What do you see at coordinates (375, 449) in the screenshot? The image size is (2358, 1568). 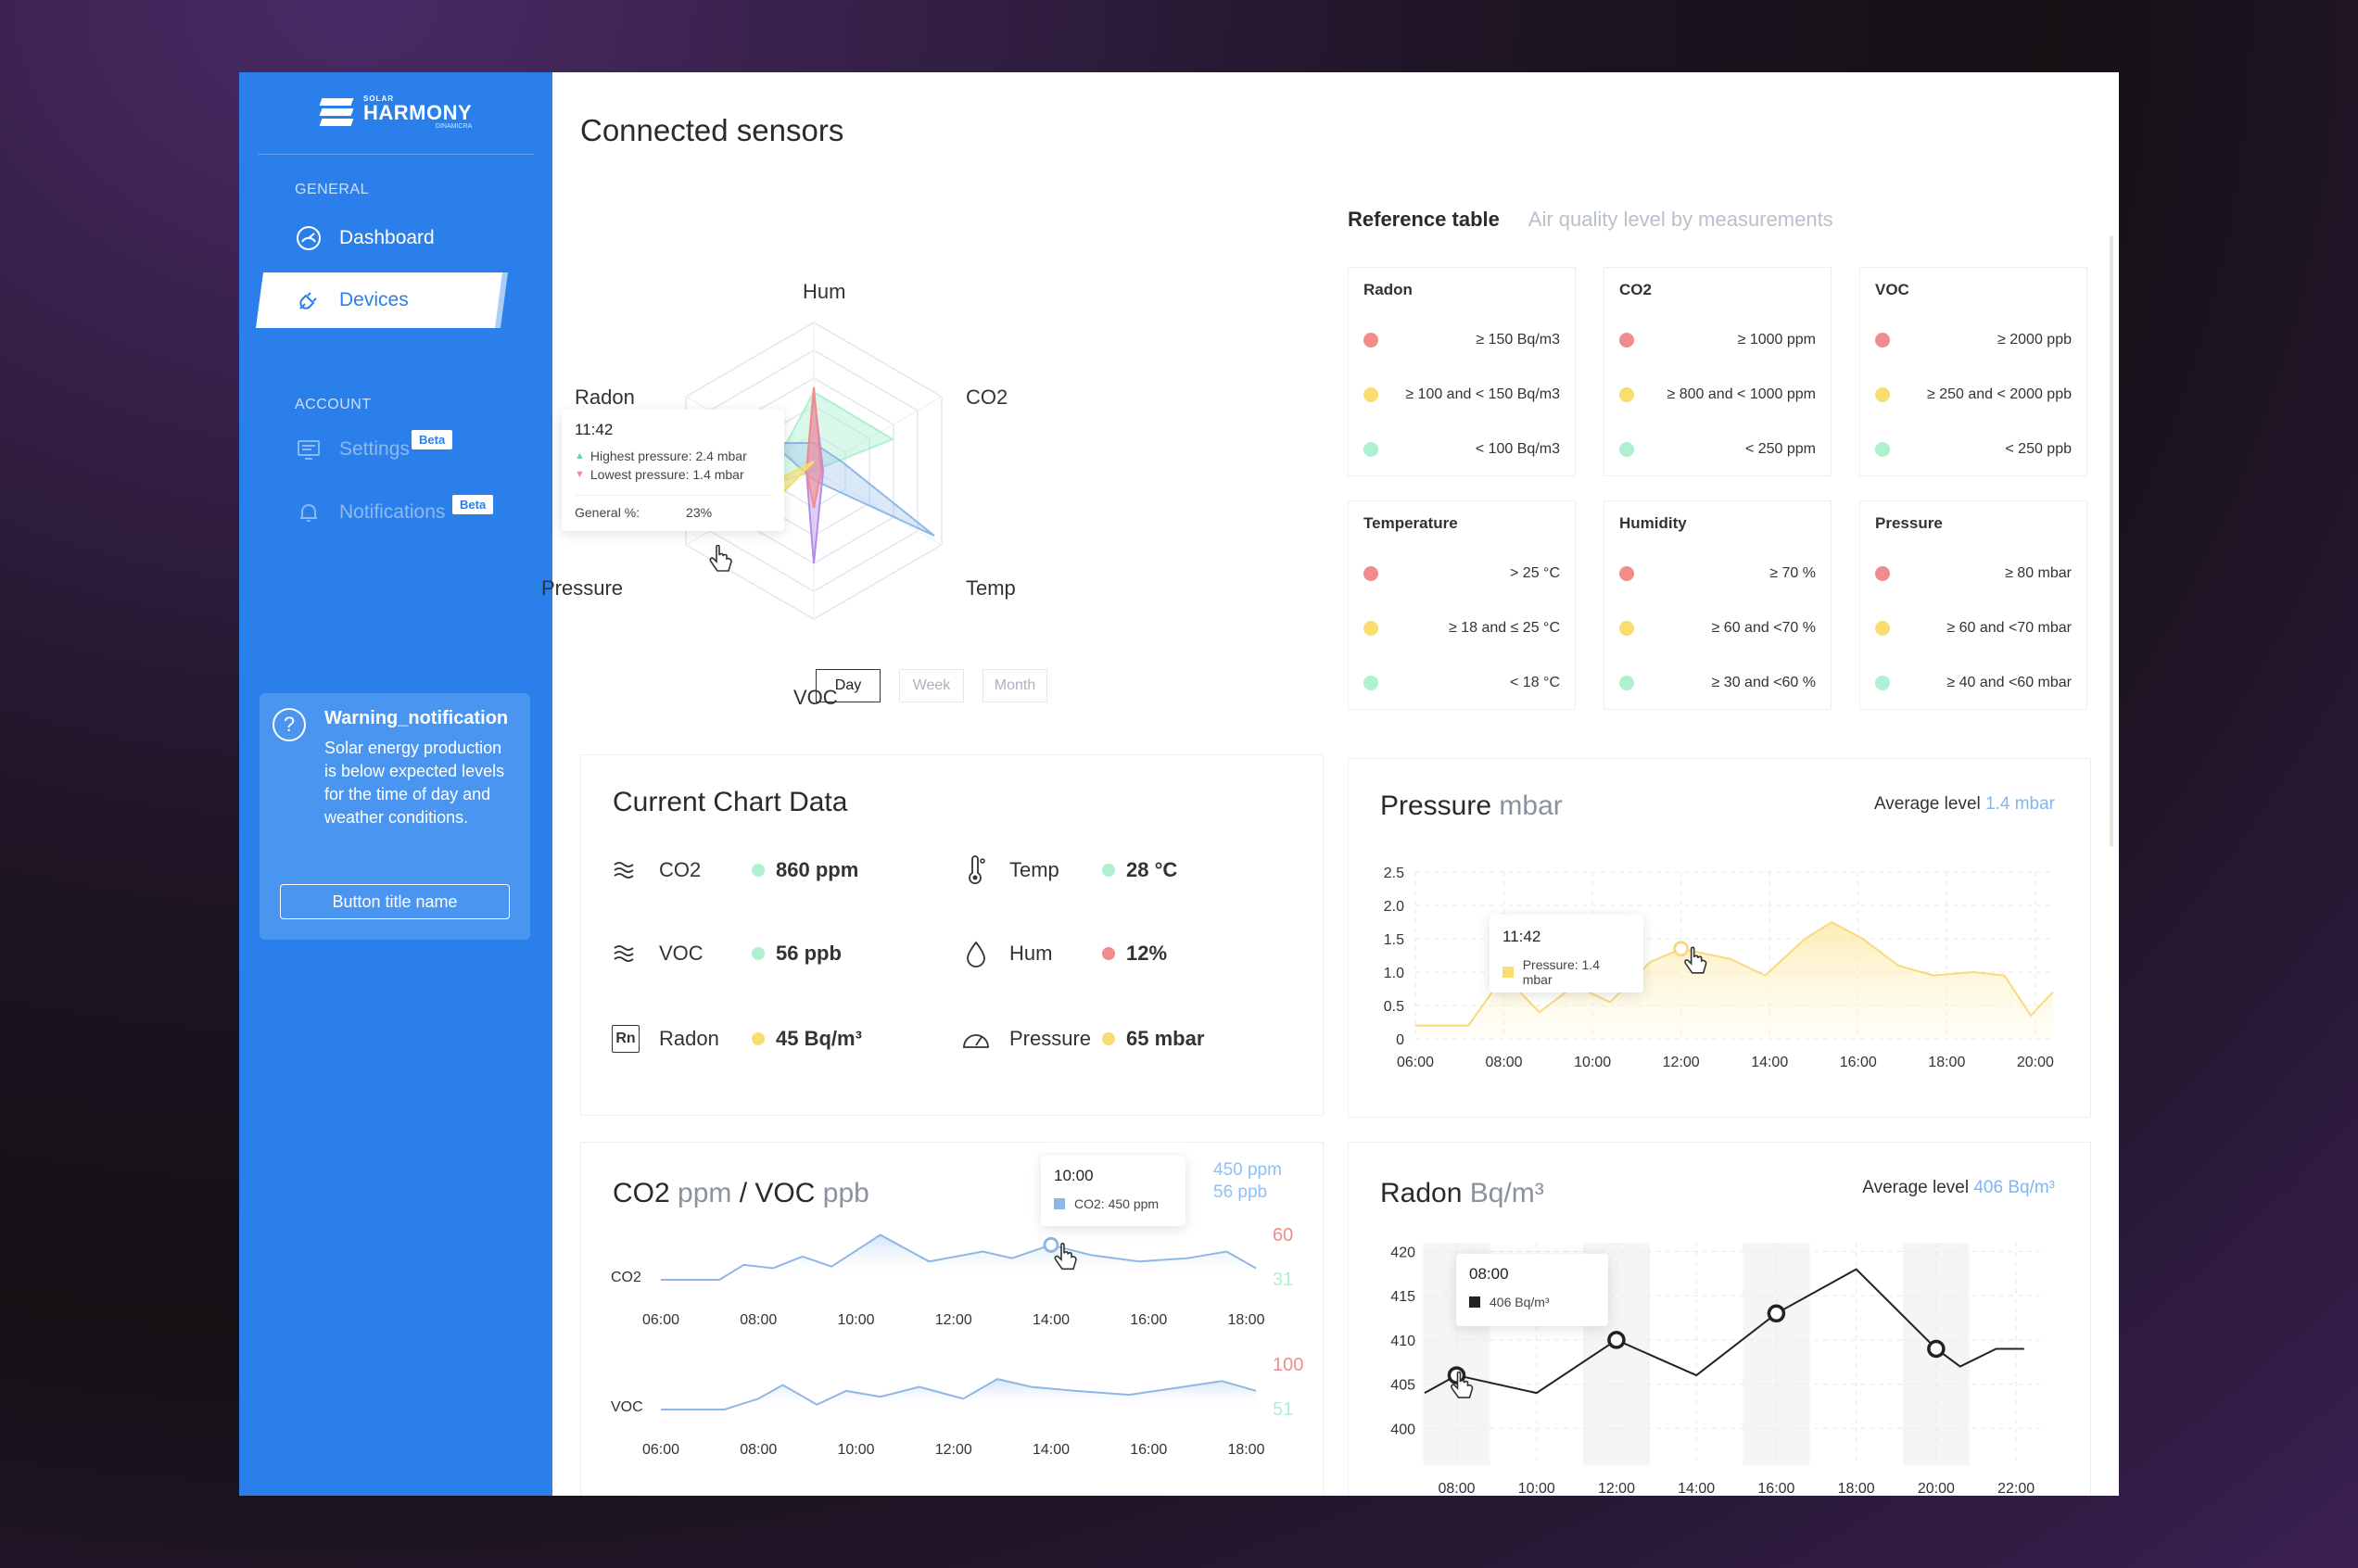 I see `sidebar-item-label: Settings` at bounding box center [375, 449].